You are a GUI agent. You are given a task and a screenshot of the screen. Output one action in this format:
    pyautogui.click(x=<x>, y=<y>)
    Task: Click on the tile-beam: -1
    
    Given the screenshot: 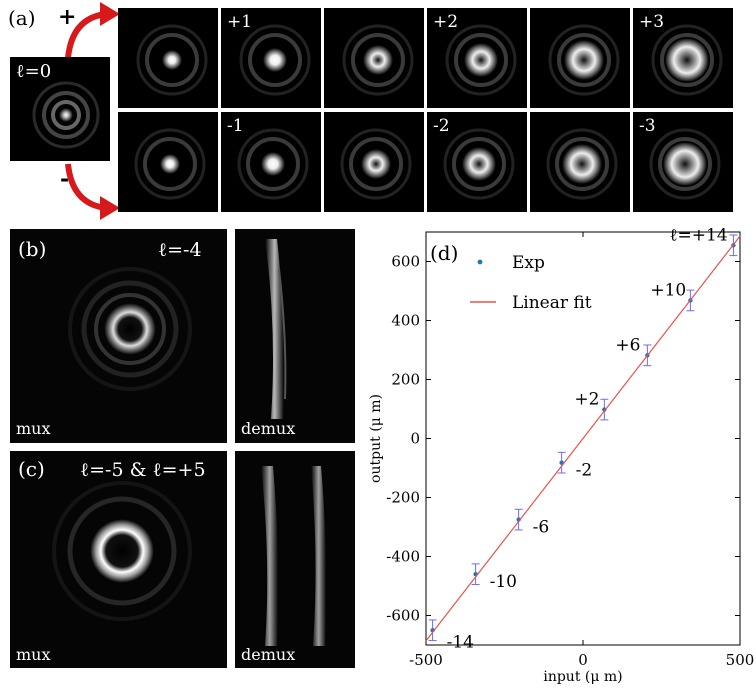 What is the action you would take?
    pyautogui.click(x=271, y=162)
    